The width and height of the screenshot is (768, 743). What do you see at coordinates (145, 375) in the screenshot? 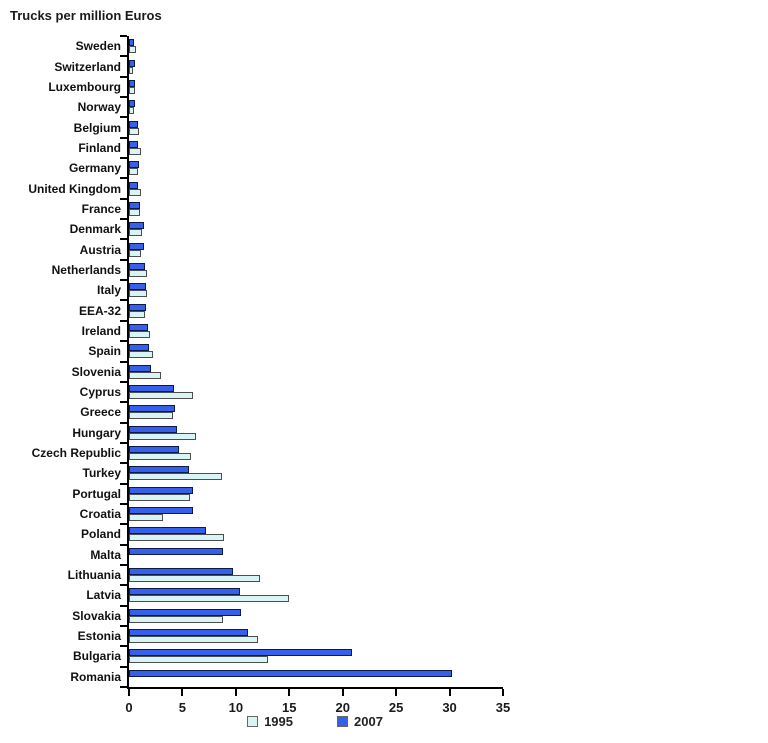
I see `bar-1995-slovenia` at bounding box center [145, 375].